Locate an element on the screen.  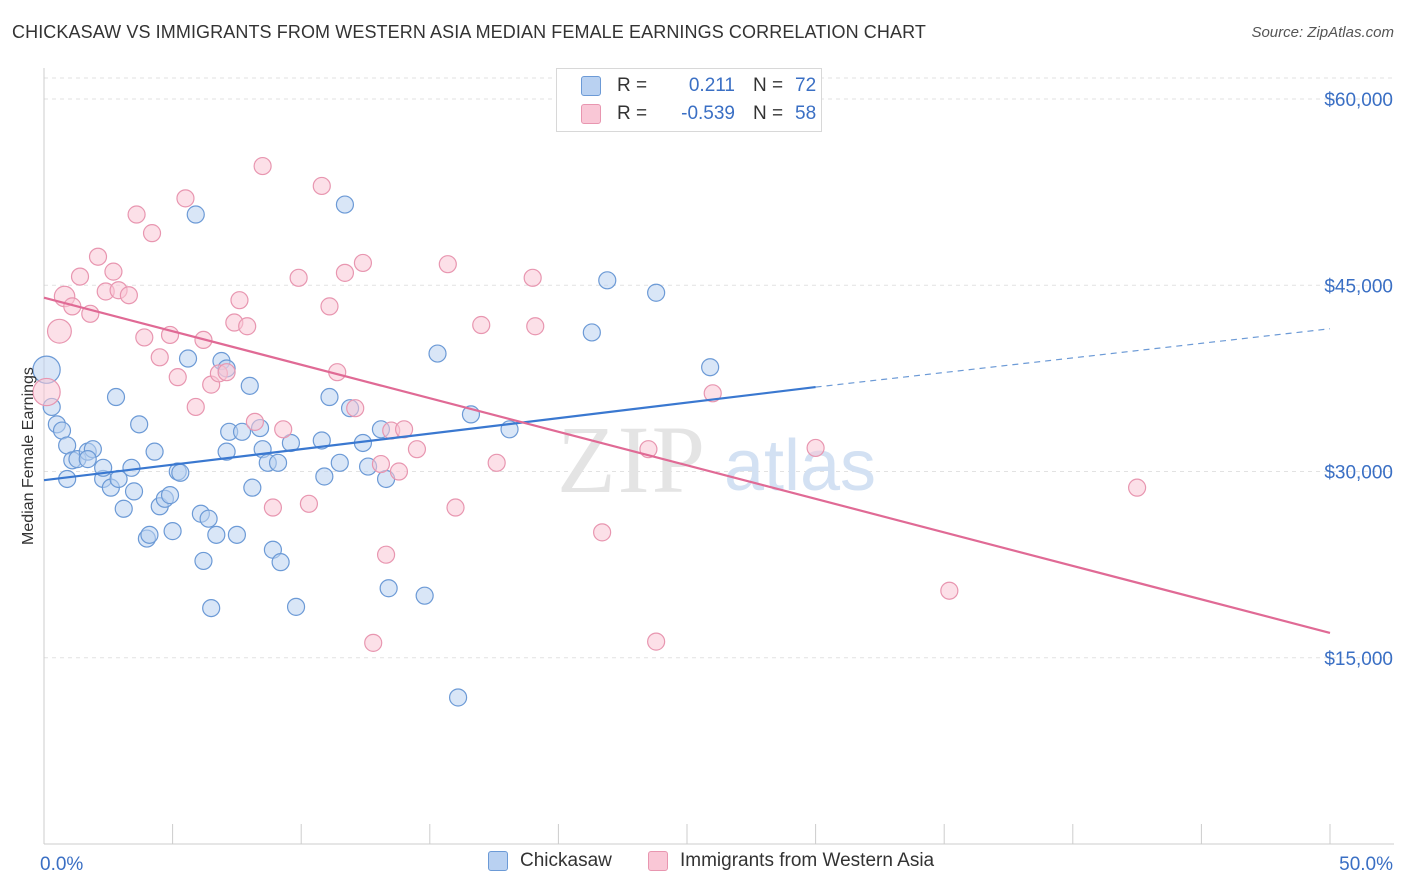
chickasaw-legend-swatch is located at coordinates (498, 861).